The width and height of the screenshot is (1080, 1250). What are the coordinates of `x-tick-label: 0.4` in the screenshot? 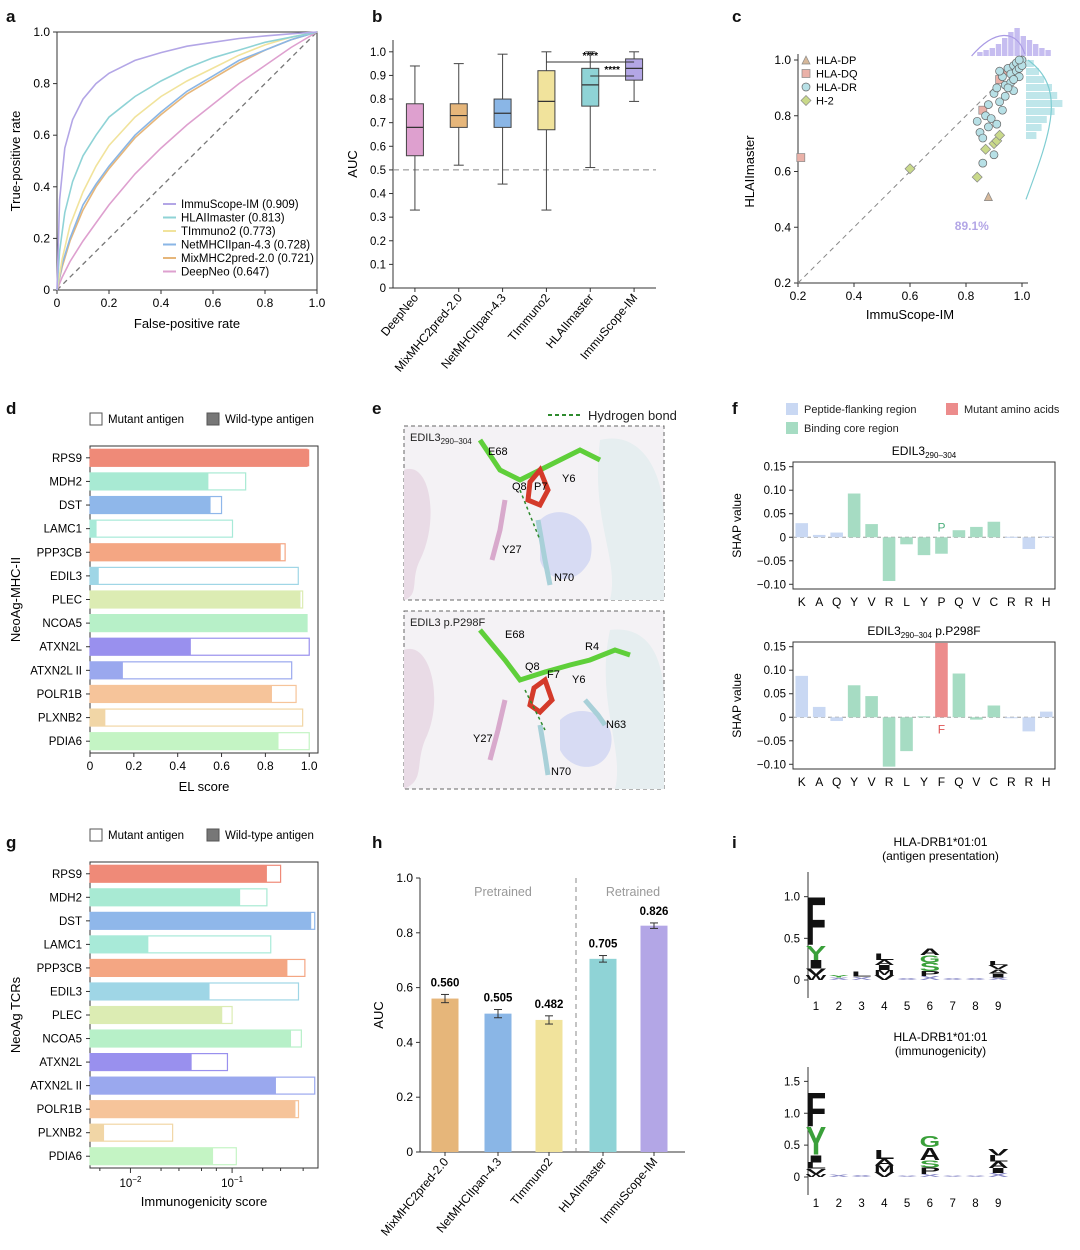 It's located at (177, 766).